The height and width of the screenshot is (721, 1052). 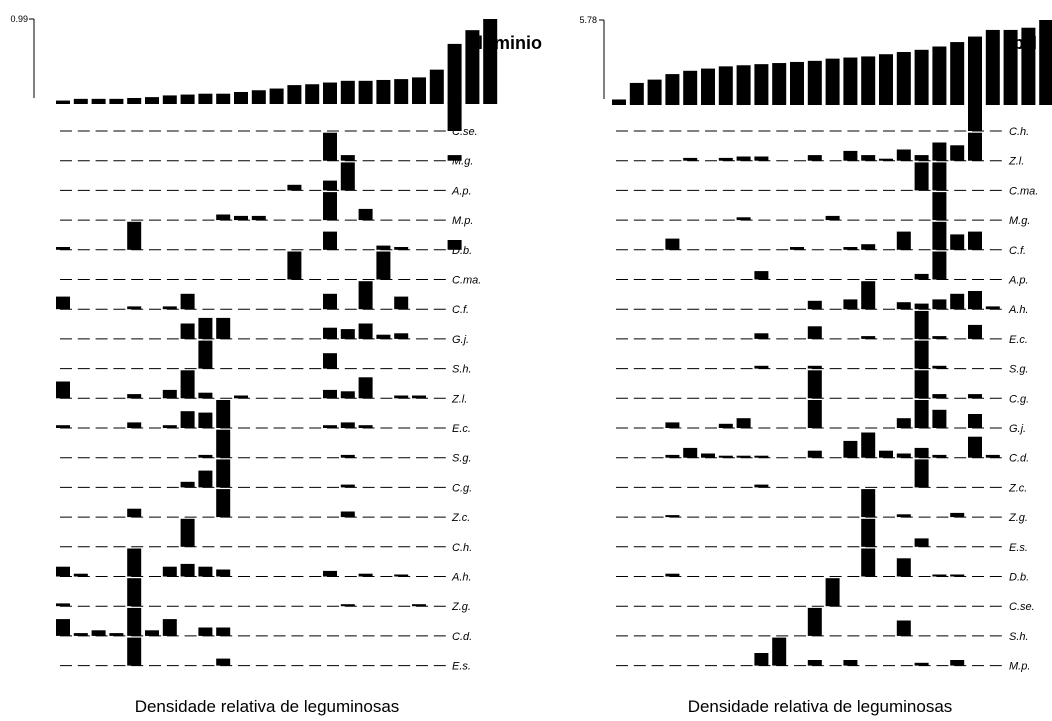 I want to click on species-label: E.s., so click(x=1018, y=548).